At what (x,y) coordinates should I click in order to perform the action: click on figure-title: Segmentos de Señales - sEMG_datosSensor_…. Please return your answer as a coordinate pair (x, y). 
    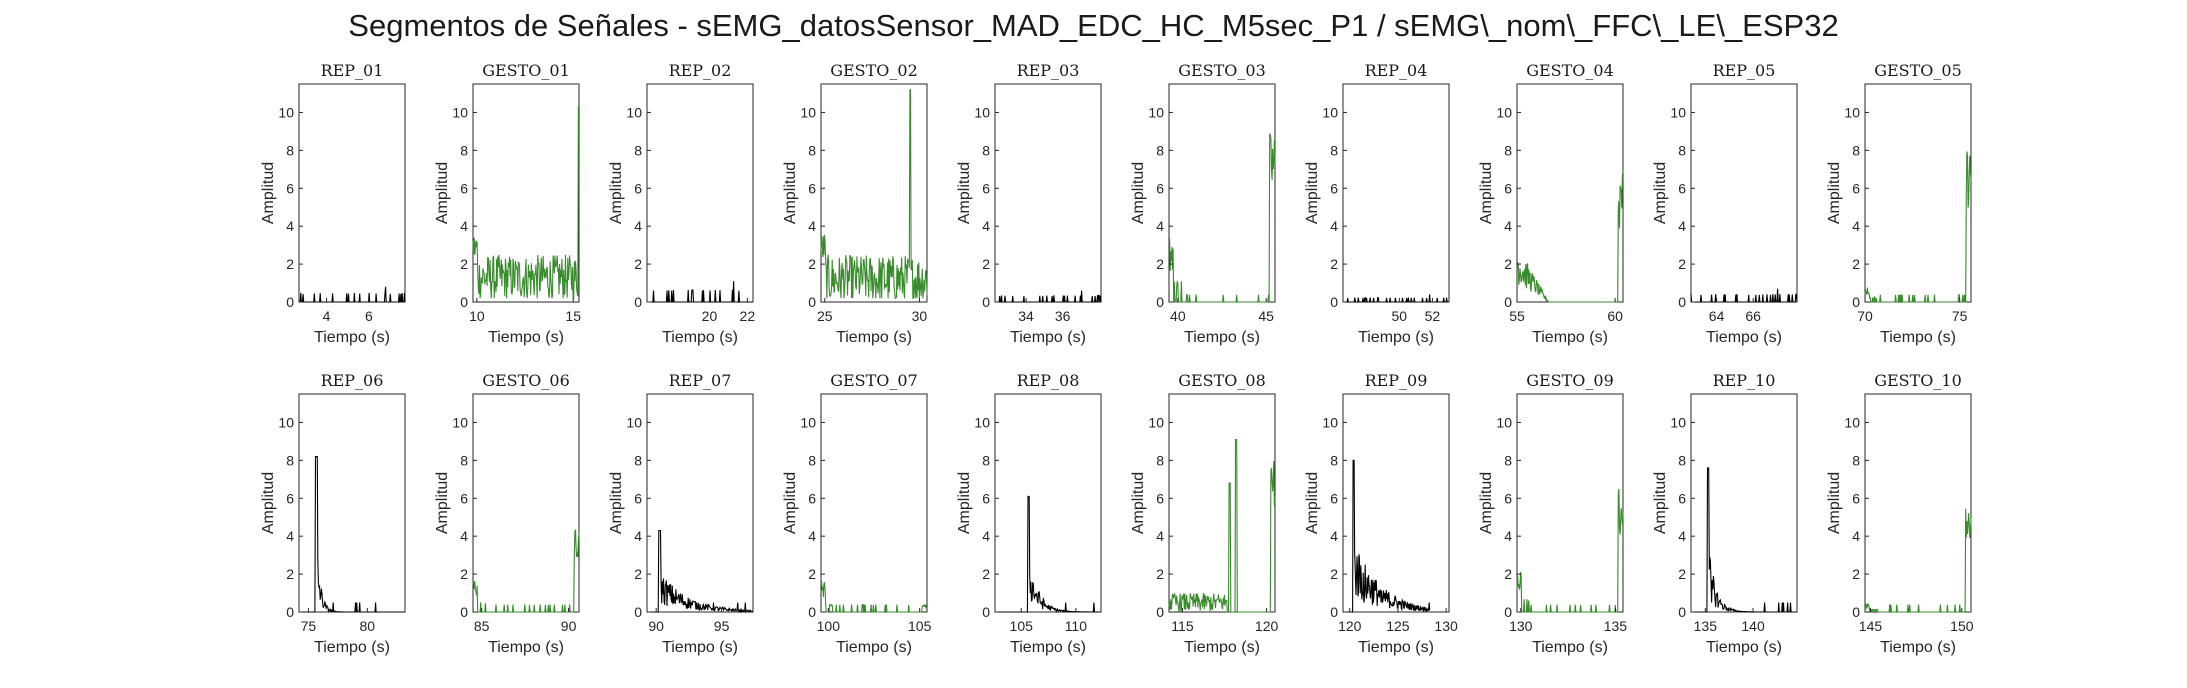
    Looking at the image, I should click on (1093, 25).